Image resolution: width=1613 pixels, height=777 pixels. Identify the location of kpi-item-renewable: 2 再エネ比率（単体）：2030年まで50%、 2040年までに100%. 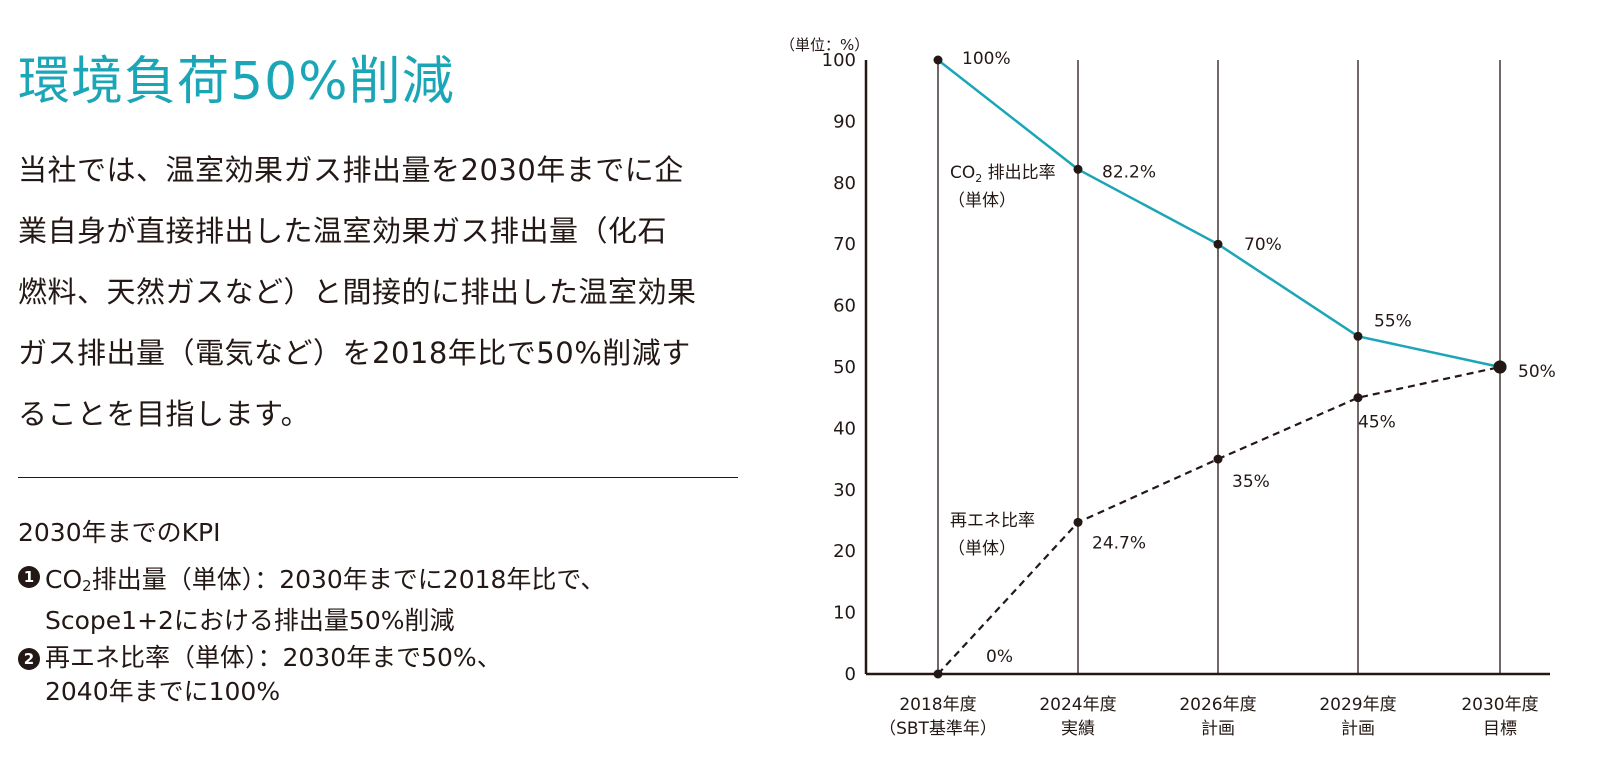
(311, 675).